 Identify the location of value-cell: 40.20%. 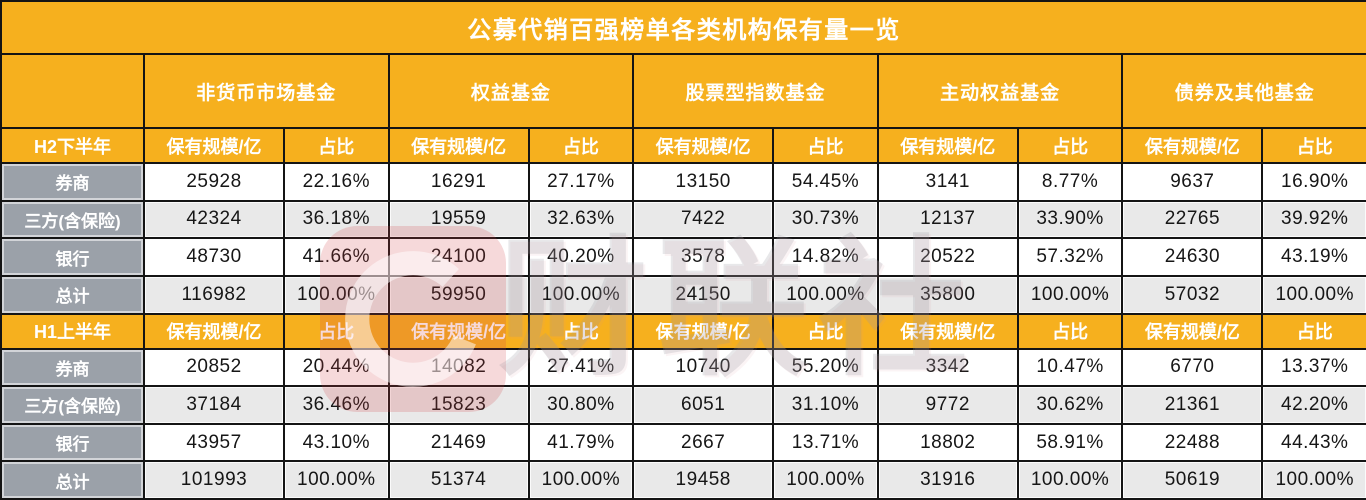
(581, 257).